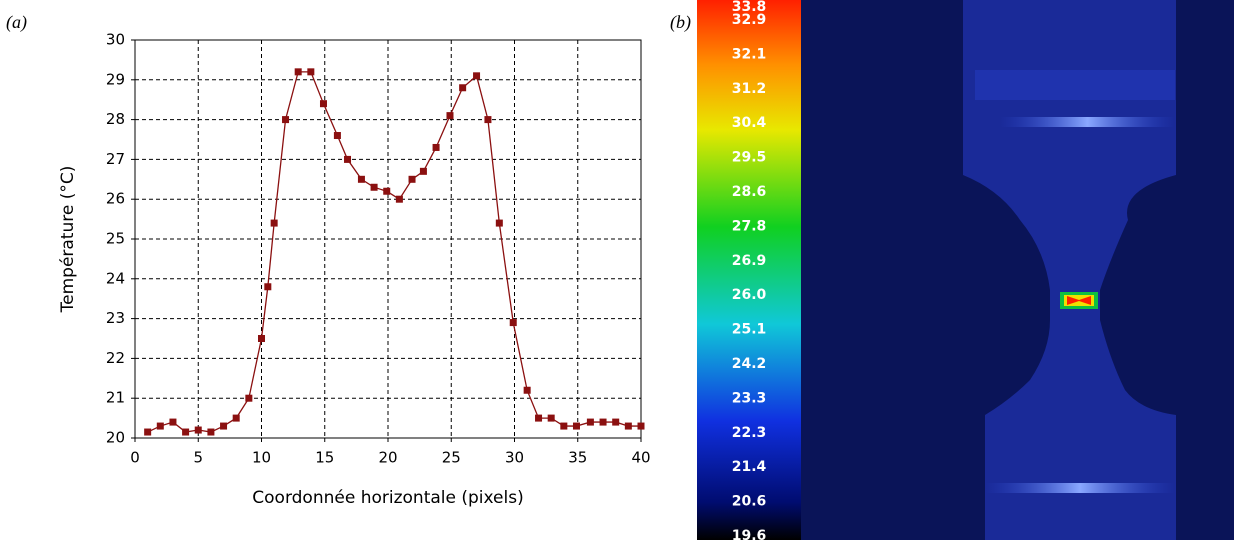  Describe the element at coordinates (451, 458) in the screenshot. I see `x-tick-label: 25` at that location.